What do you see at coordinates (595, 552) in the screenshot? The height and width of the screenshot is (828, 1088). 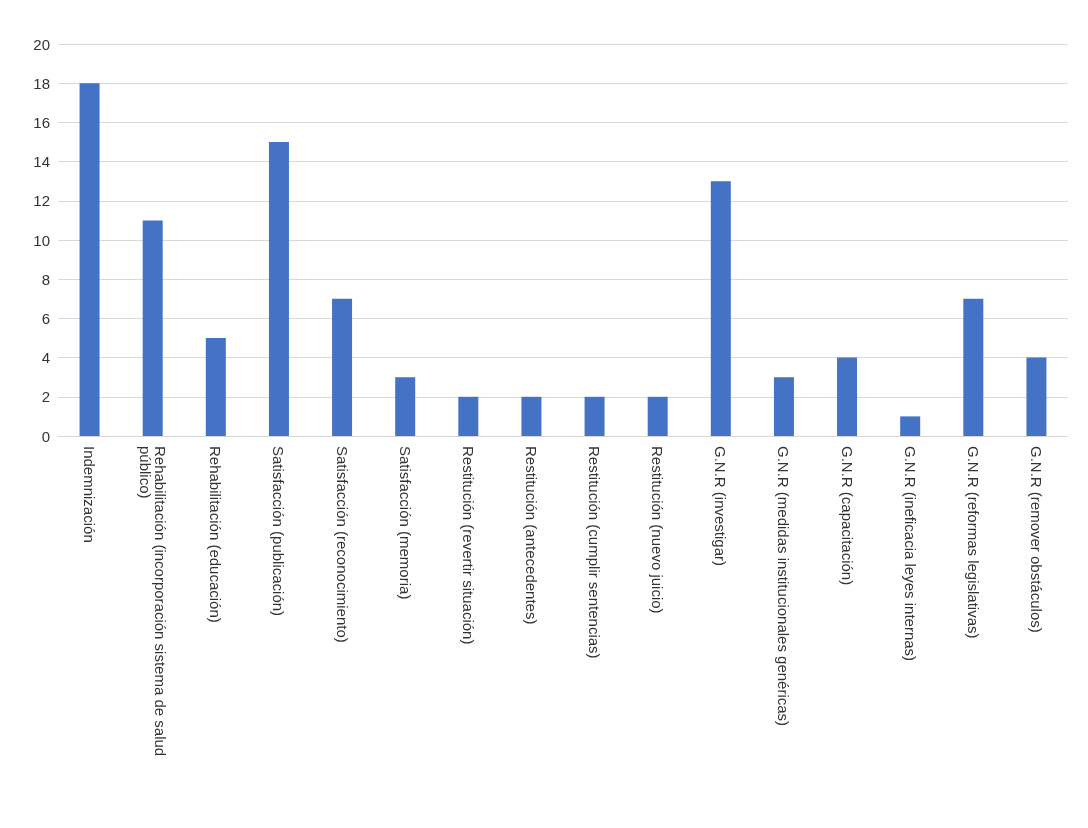 I see `x-tick-label: Restitución (cumplir sentencias)` at bounding box center [595, 552].